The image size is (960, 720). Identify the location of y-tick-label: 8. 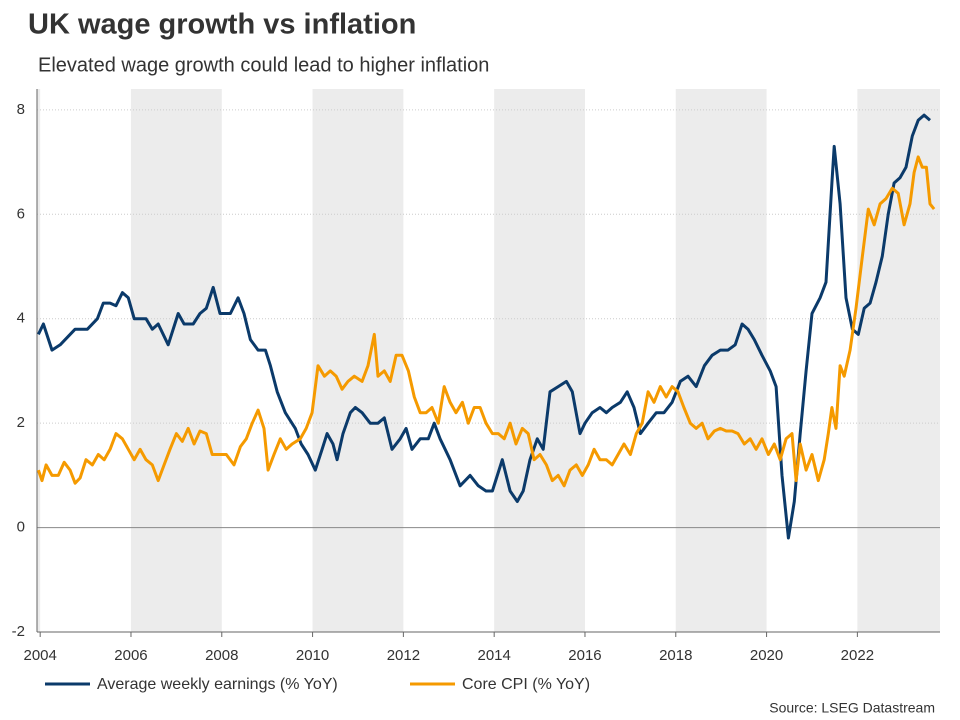
(21, 109).